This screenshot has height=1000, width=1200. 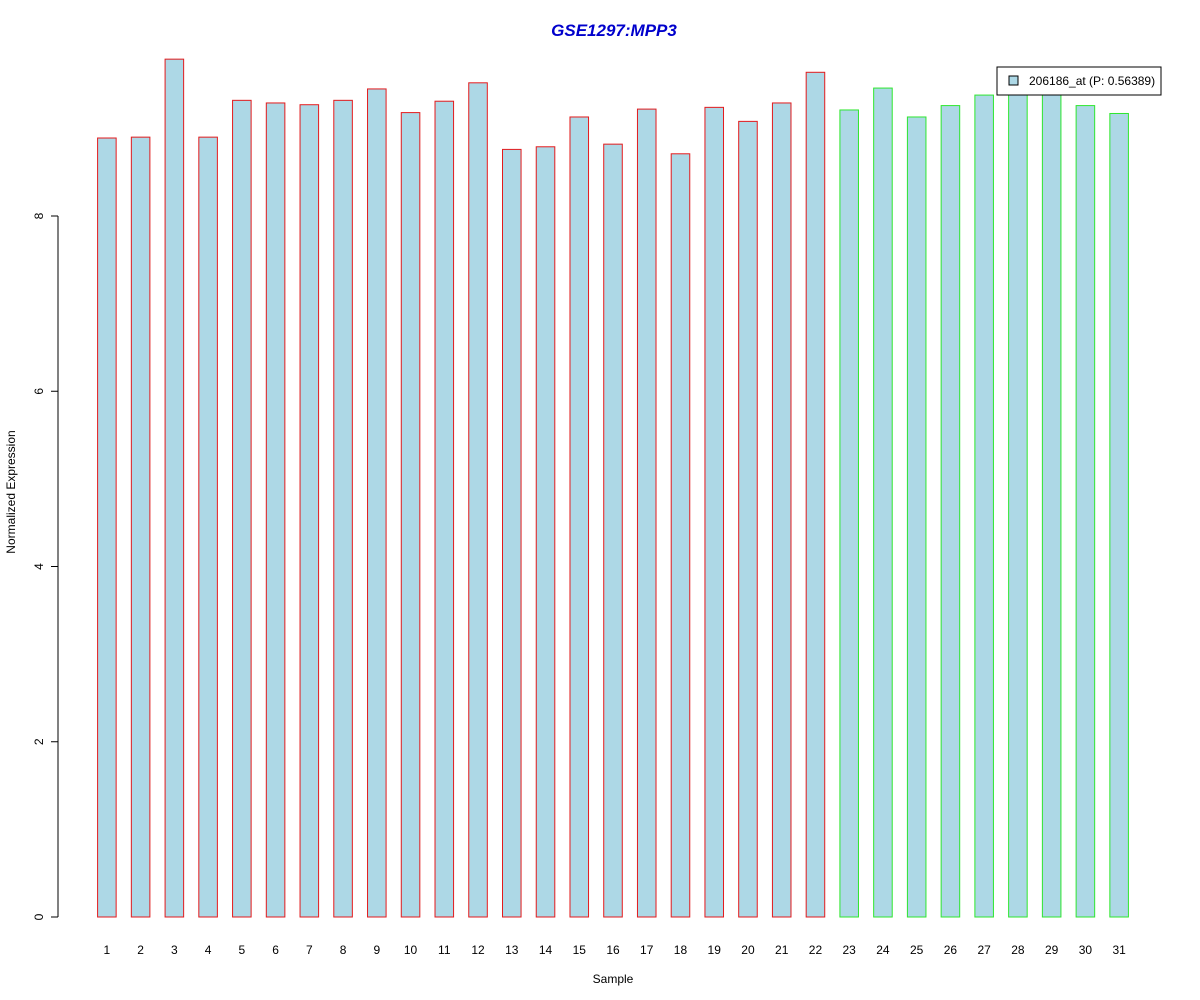 What do you see at coordinates (208, 950) in the screenshot?
I see `x-tick-label: 4` at bounding box center [208, 950].